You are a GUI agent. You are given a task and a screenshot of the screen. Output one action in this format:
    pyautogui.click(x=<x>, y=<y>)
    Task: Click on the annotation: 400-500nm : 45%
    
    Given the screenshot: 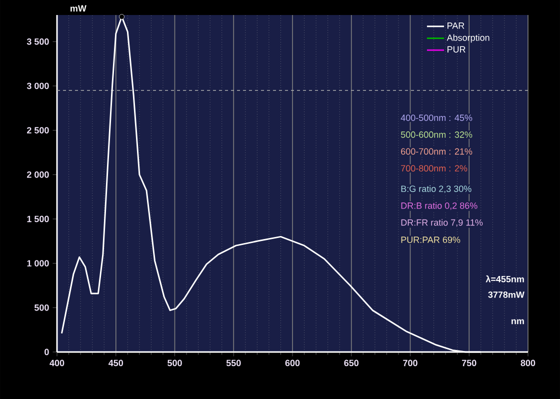 What is the action you would take?
    pyautogui.click(x=436, y=117)
    